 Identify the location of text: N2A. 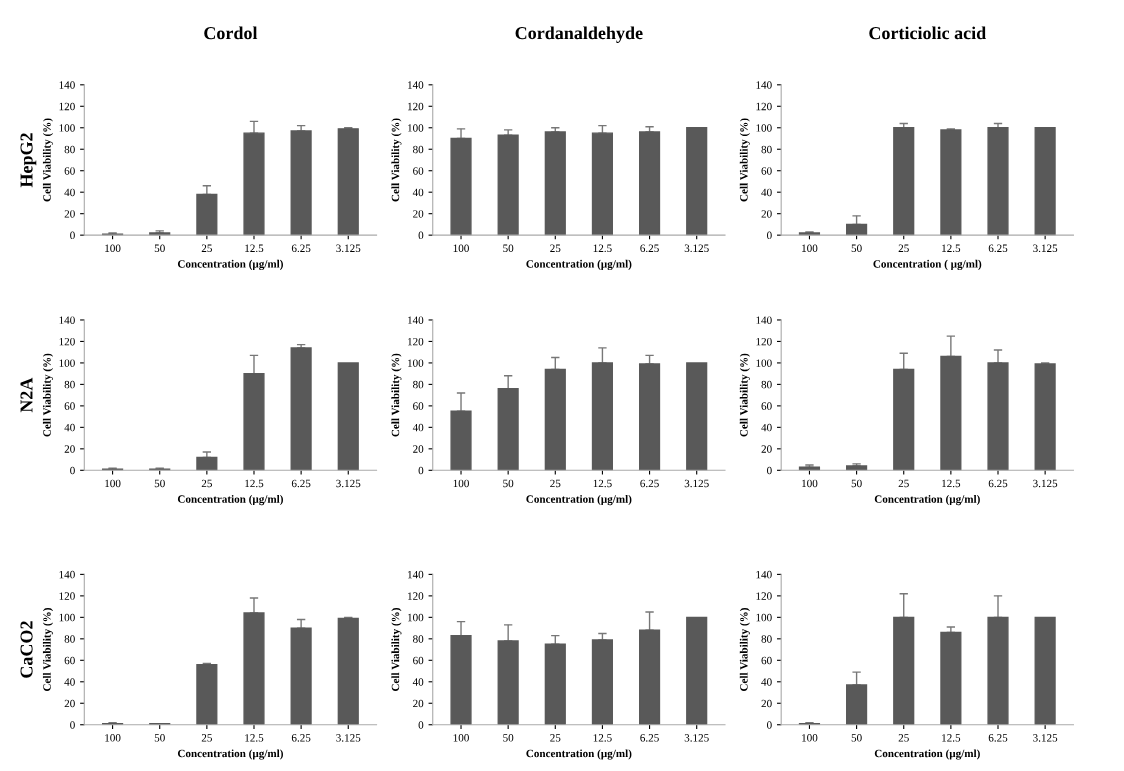
(26, 395).